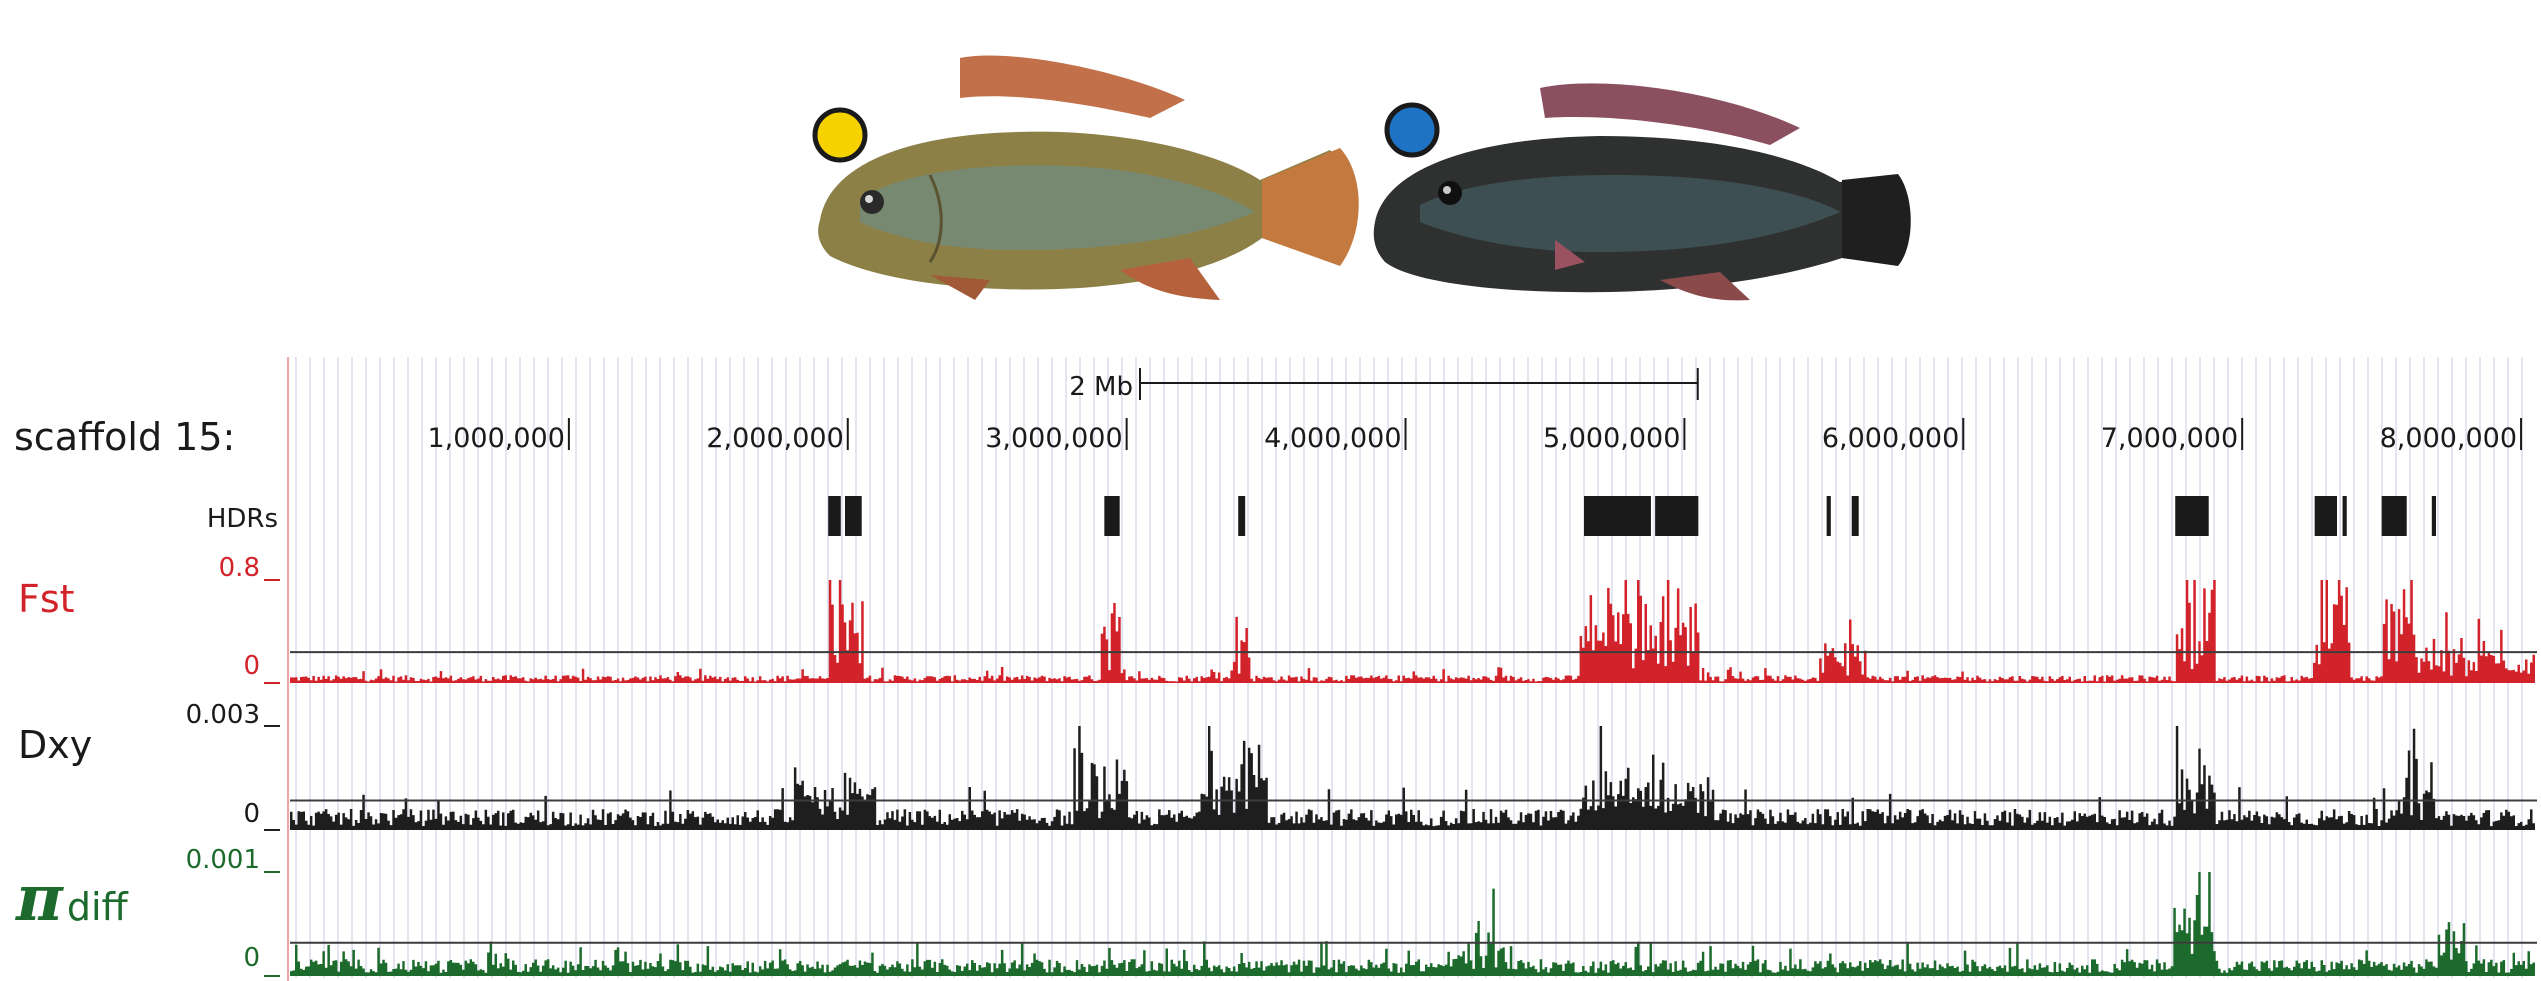  I want to click on x-tick-label: 4,000,000, so click(1332, 438).